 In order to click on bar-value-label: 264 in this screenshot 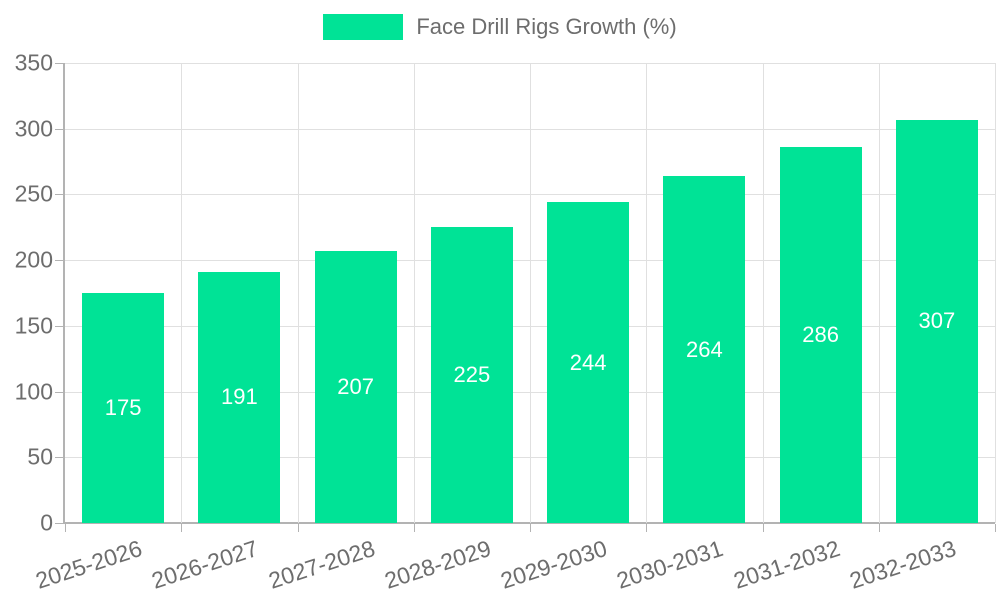, I will do `click(704, 349)`.